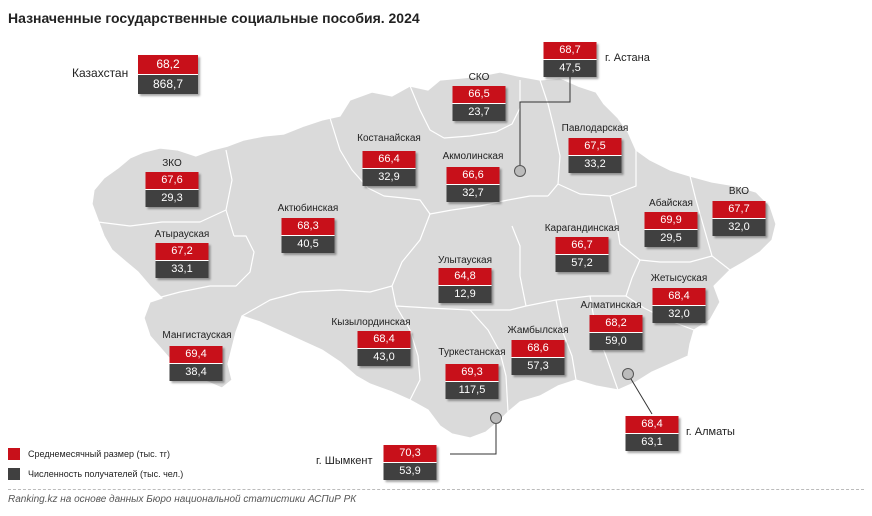 The height and width of the screenshot is (516, 872). Describe the element at coordinates (570, 51) in the screenshot. I see `city-amount-astana: 68,7` at that location.